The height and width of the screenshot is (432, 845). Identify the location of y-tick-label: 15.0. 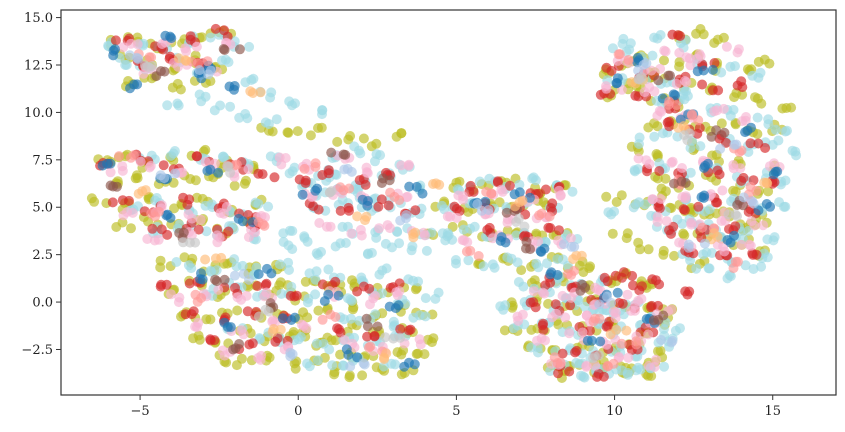
(38, 18).